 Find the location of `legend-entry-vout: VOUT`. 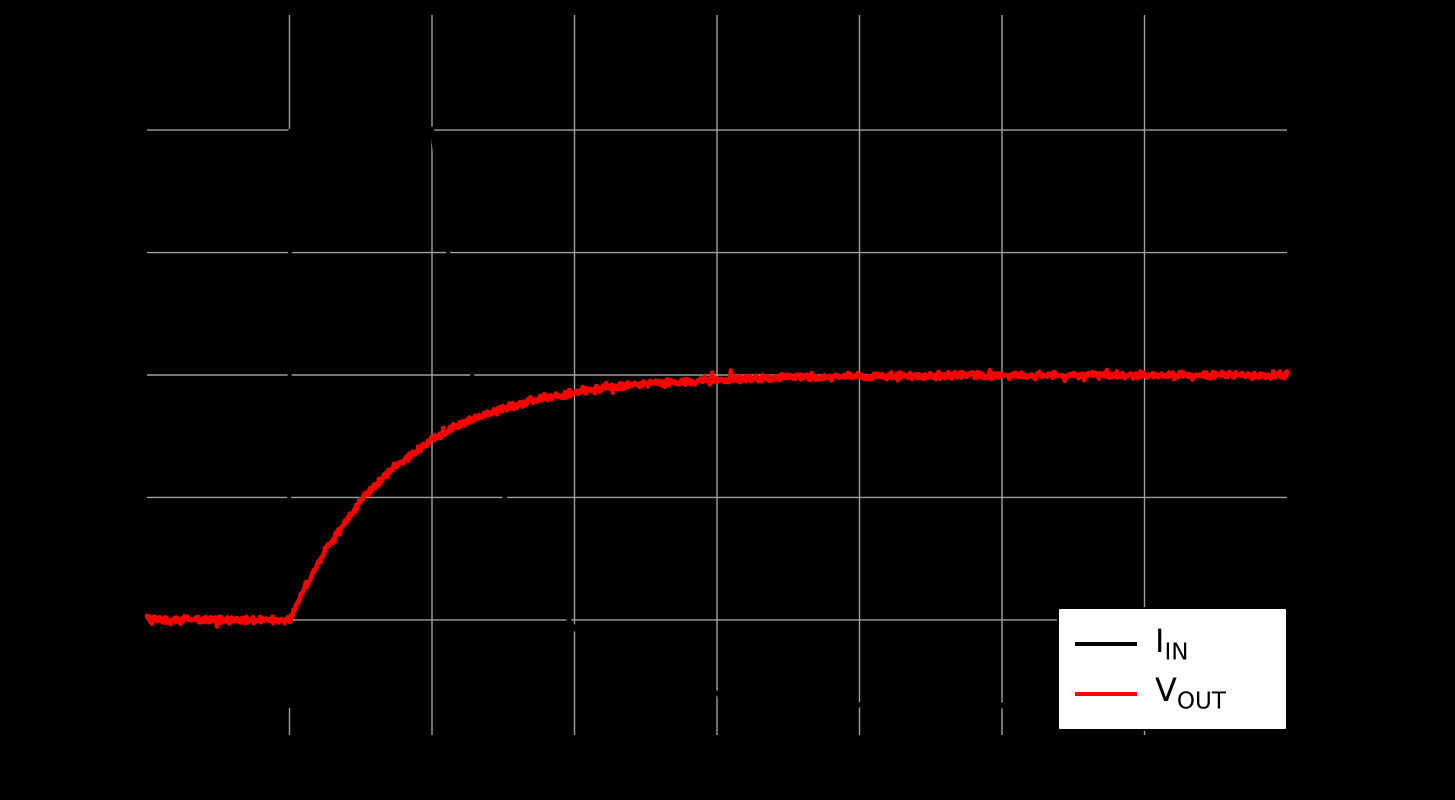

legend-entry-vout: VOUT is located at coordinates (1173, 693).